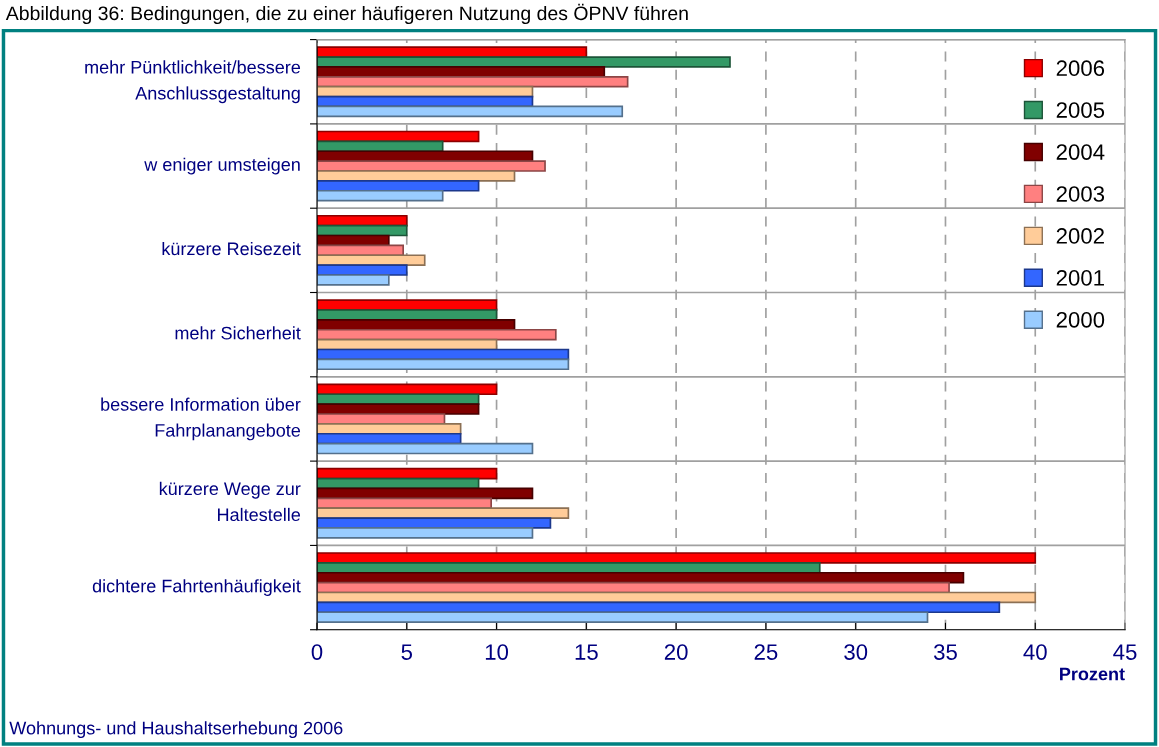 Image resolution: width=1159 pixels, height=747 pixels. What do you see at coordinates (238, 333) in the screenshot?
I see `y-tick-label: mehr Sicherheit` at bounding box center [238, 333].